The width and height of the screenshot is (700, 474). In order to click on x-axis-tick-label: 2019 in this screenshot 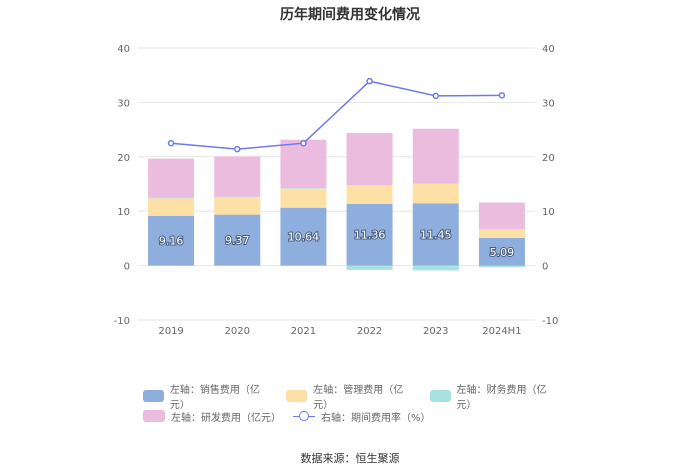, I will do `click(170, 331)`.